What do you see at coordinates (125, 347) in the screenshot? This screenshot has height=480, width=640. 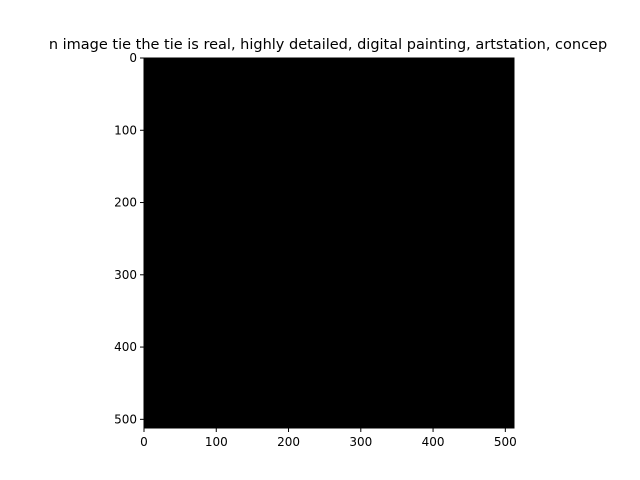 I see `y-tick-label: 400` at bounding box center [125, 347].